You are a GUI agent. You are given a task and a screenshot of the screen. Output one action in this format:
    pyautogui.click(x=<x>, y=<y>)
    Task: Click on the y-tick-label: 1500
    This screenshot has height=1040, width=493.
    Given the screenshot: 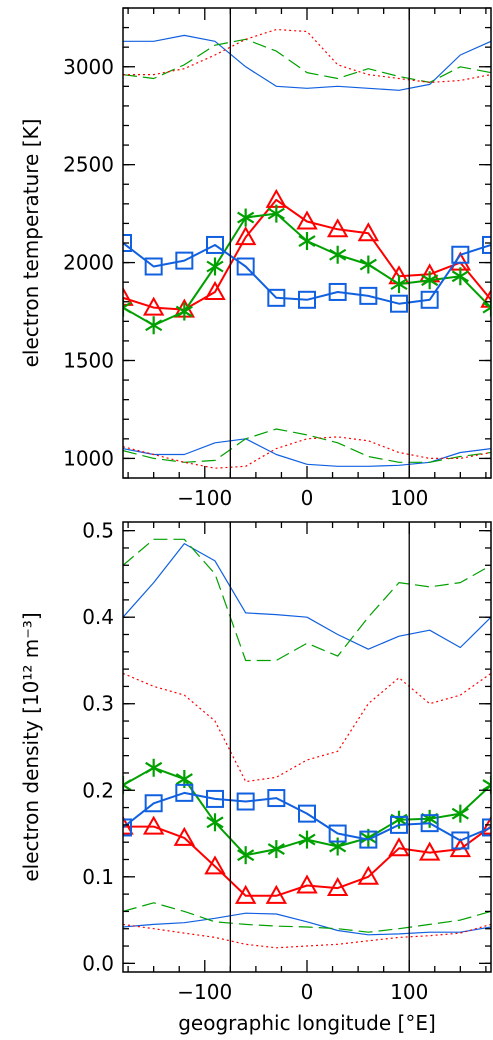 What is the action you would take?
    pyautogui.click(x=88, y=361)
    